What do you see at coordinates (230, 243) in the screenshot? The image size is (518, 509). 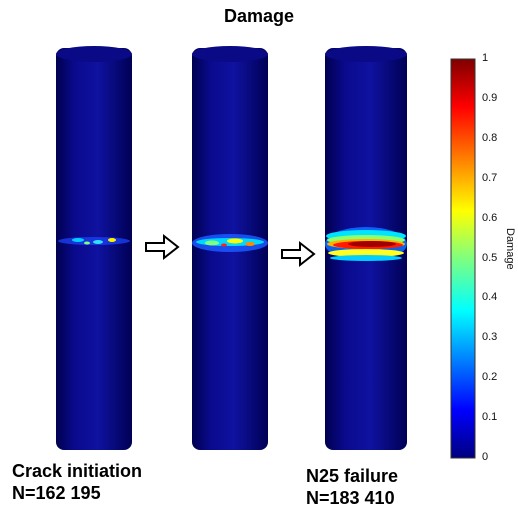 I see `crack-band-intermediate` at bounding box center [230, 243].